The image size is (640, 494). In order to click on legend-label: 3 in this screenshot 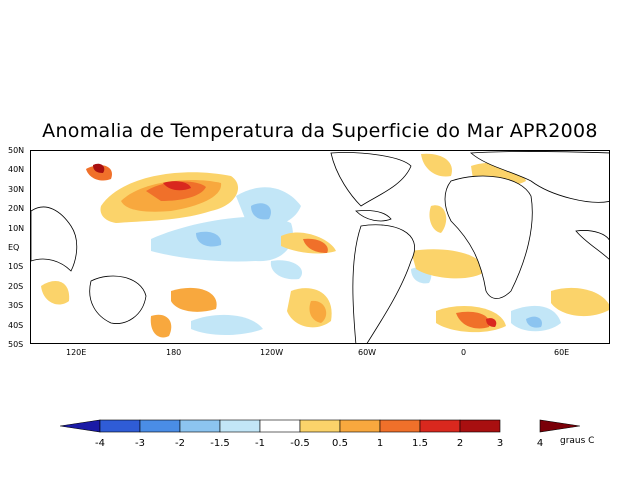, I will do `click(500, 443)`.